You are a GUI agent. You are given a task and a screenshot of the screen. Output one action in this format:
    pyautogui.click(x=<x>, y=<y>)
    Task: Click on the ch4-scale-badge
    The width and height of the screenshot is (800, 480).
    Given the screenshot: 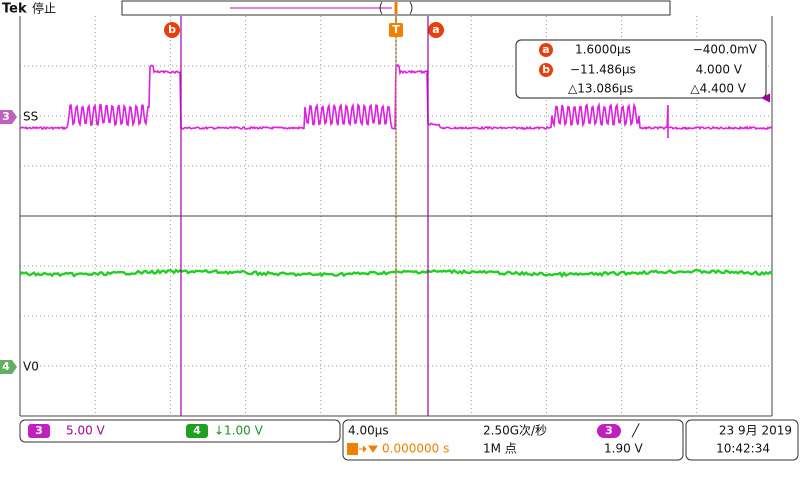 What is the action you would take?
    pyautogui.click(x=197, y=431)
    